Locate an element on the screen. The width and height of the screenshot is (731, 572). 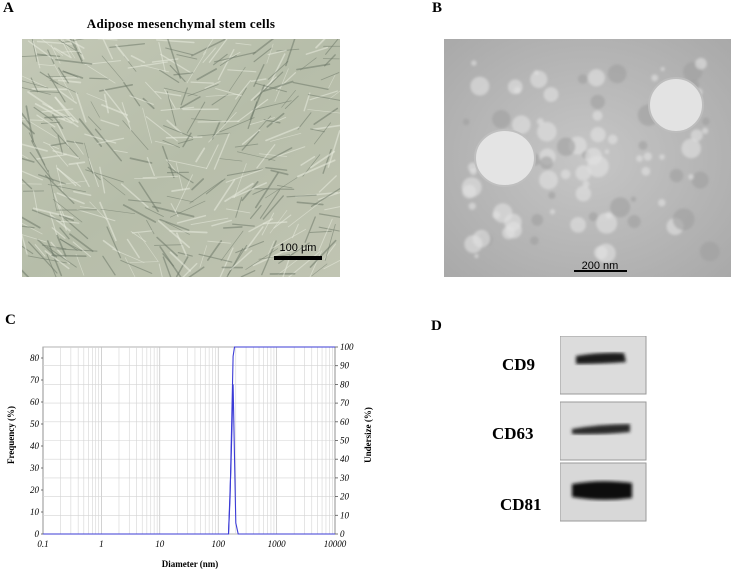
panel-d-letter: D is located at coordinates (436, 326).